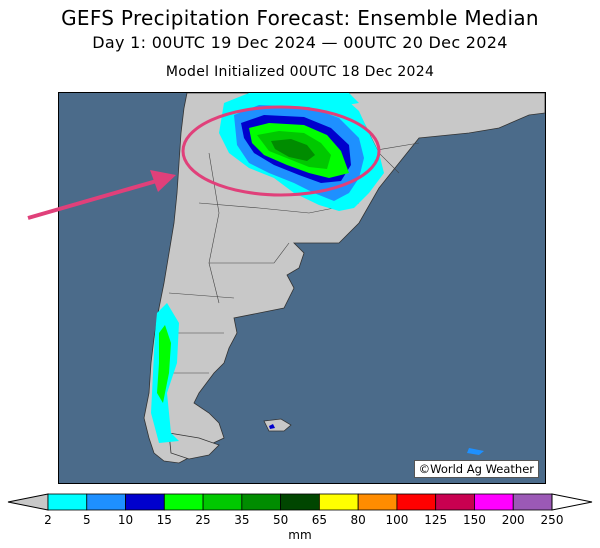  Describe the element at coordinates (329, 100) in the screenshot. I see `precip-2-5mm-north` at that location.